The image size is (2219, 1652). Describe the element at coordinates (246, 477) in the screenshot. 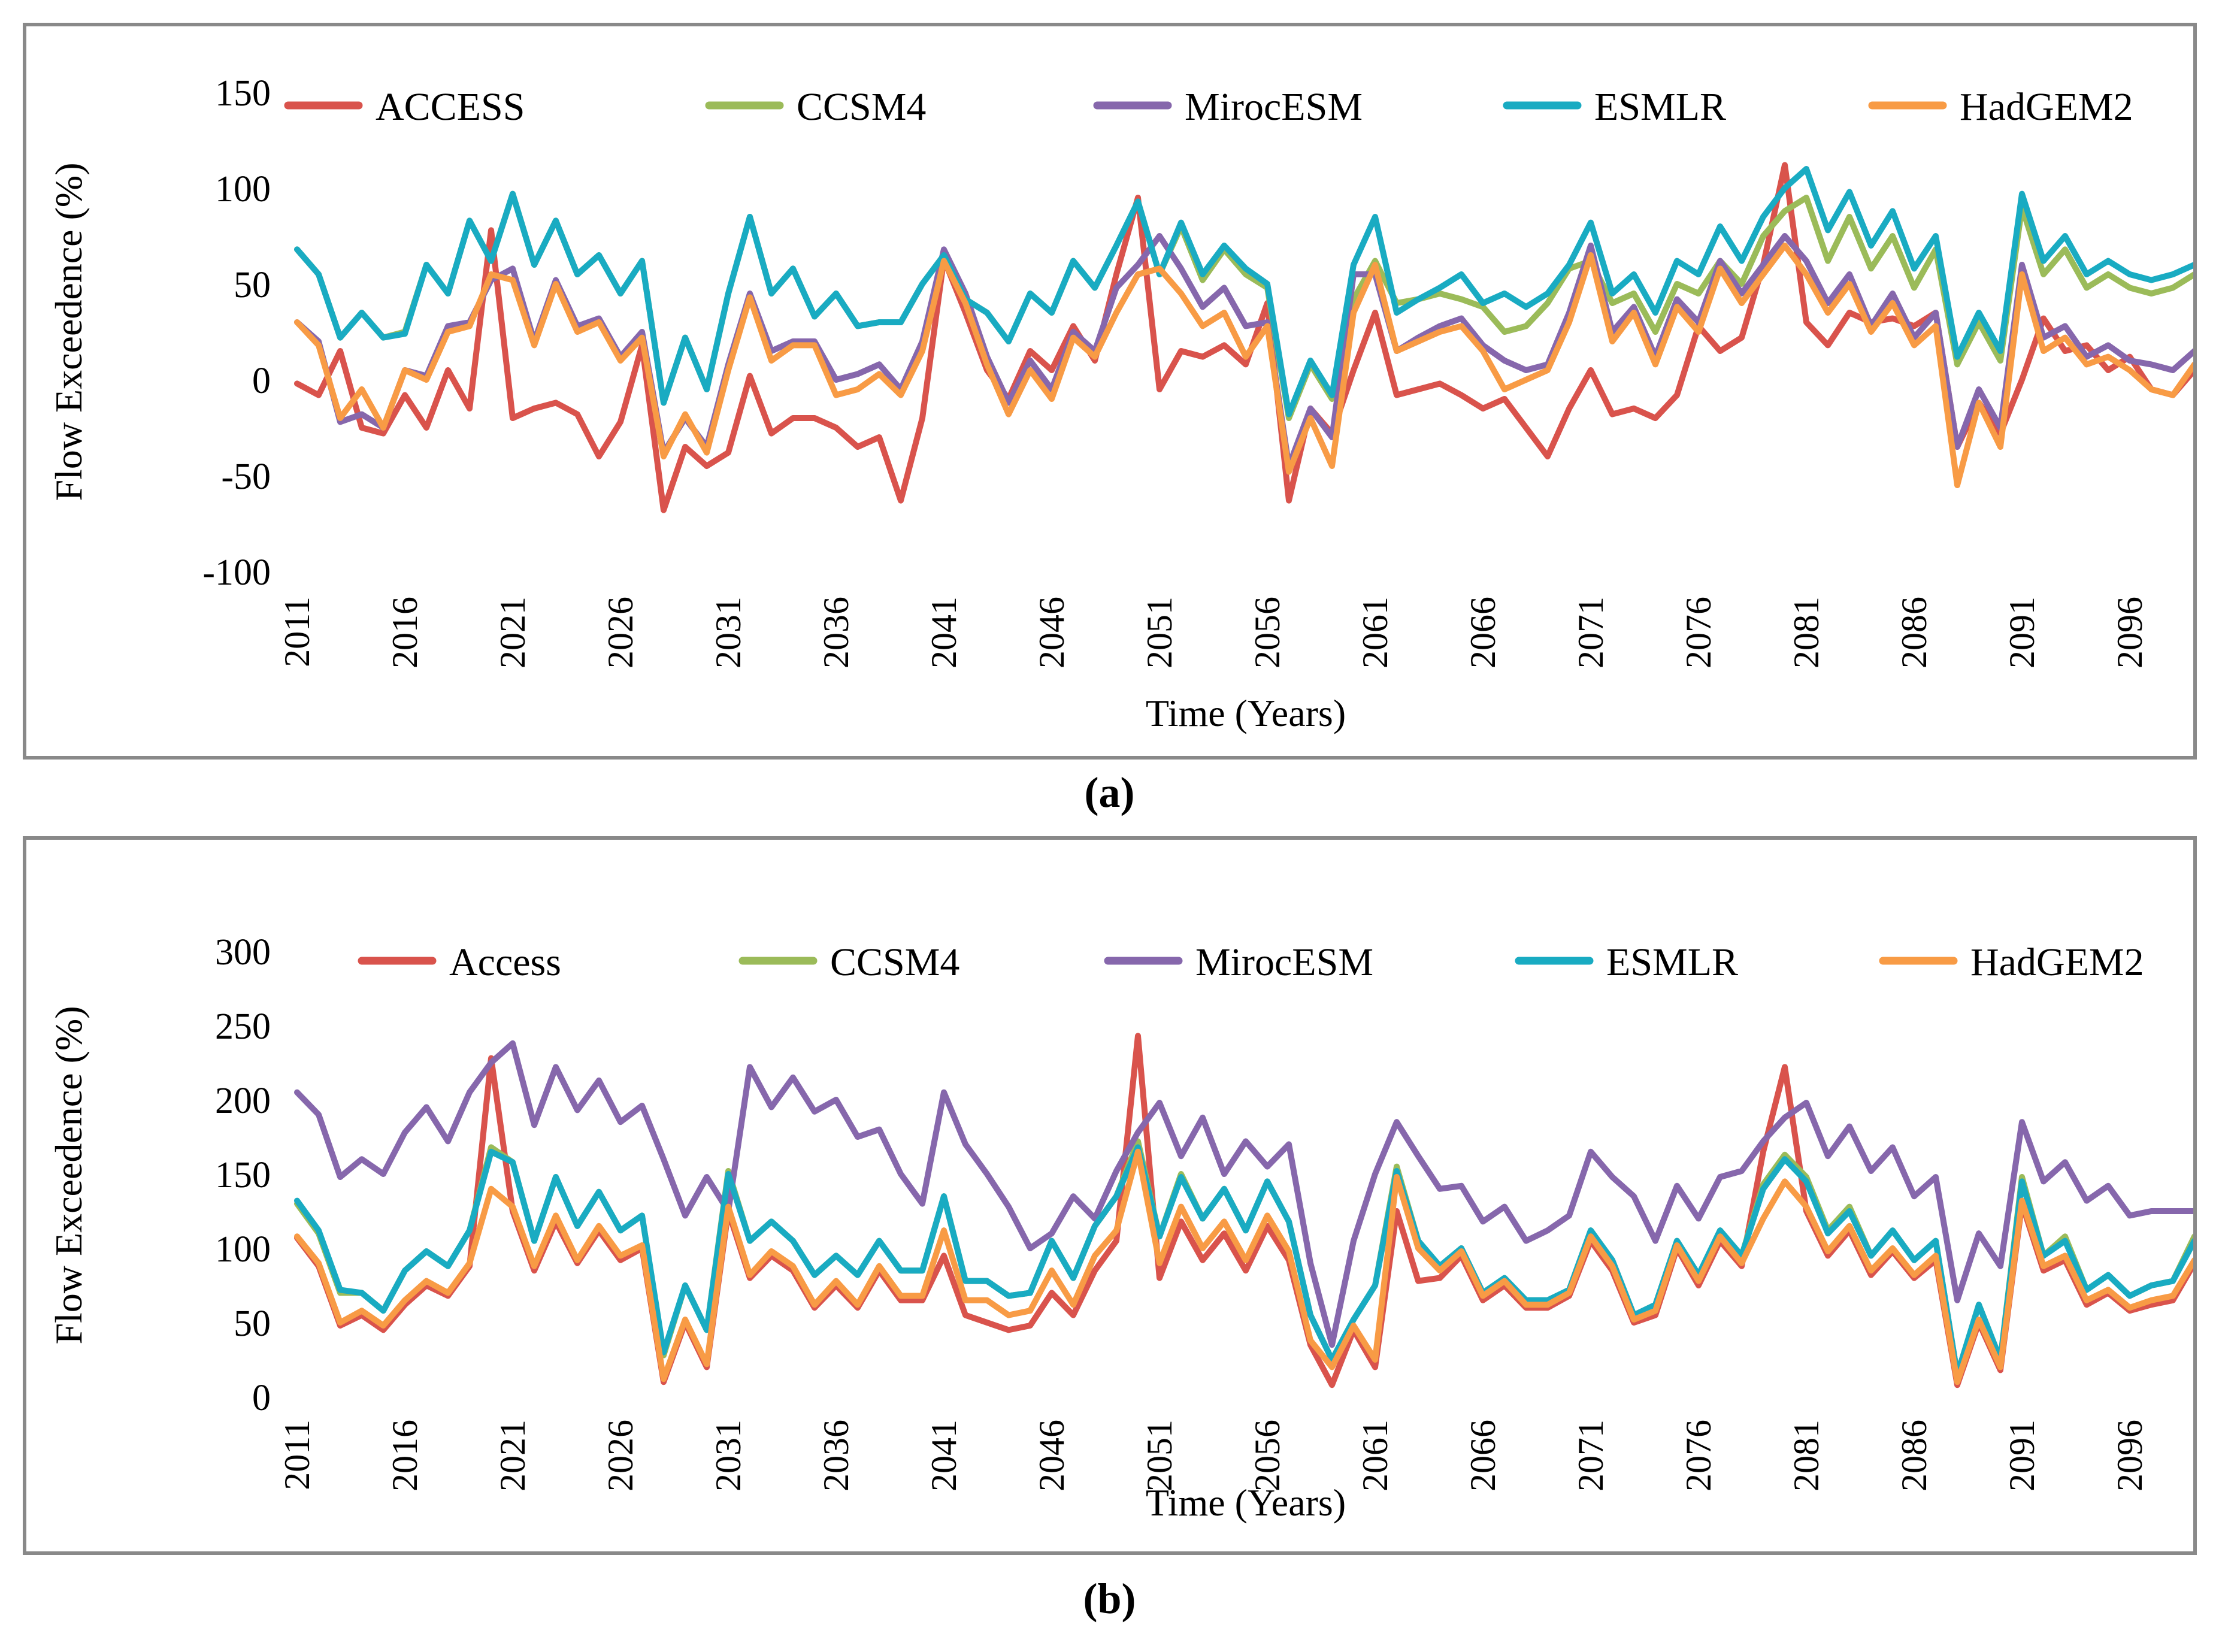

I see `y-axis-tick-label: -50` at that location.